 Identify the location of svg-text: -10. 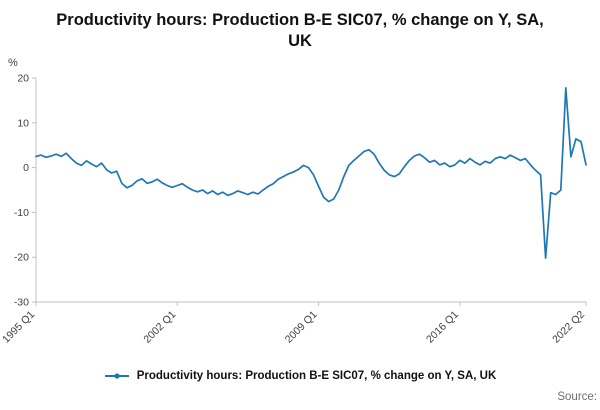
(21, 213).